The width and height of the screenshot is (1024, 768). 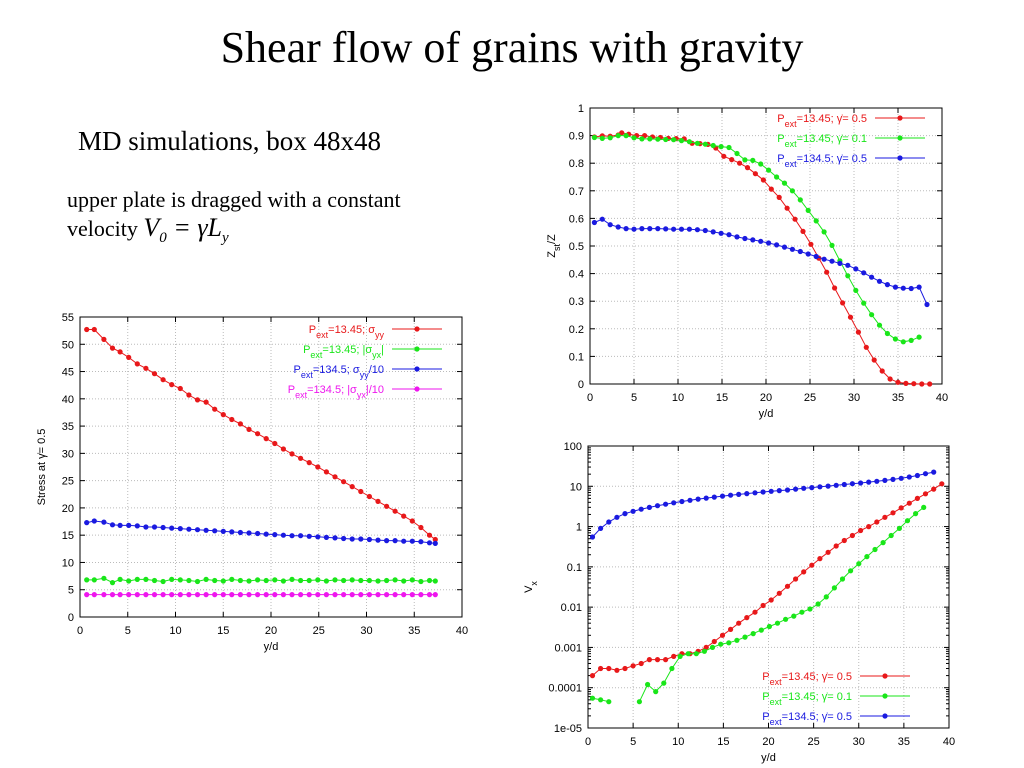 What do you see at coordinates (68, 345) in the screenshot?
I see `y-tick-label: 50` at bounding box center [68, 345].